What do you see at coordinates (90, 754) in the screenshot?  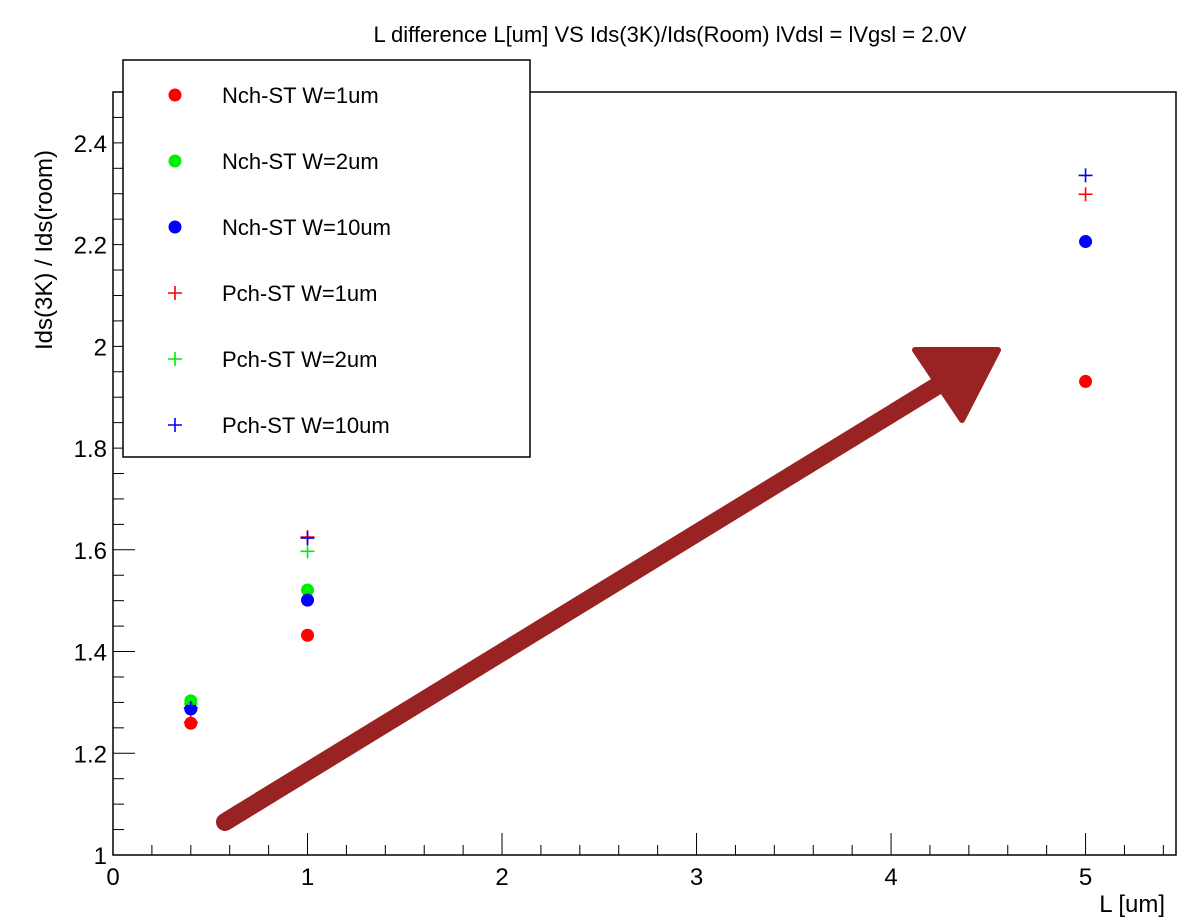 I see `y-tick-label: 1.2` at bounding box center [90, 754].